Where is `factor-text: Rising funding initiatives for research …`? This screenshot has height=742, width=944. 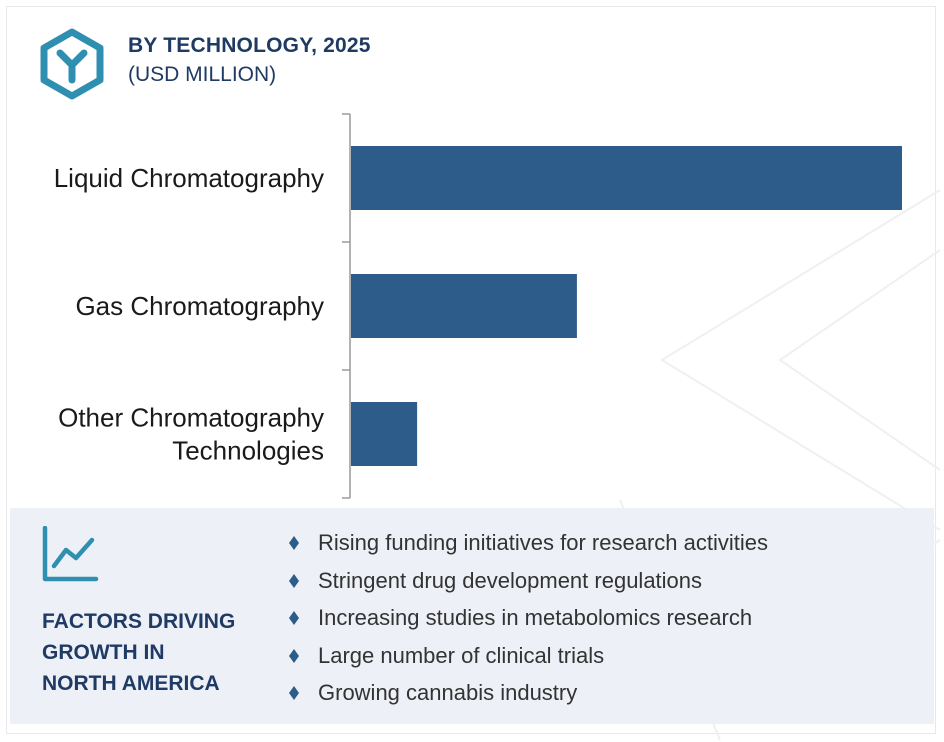
factor-text: Rising funding initiatives for research … is located at coordinates (543, 542).